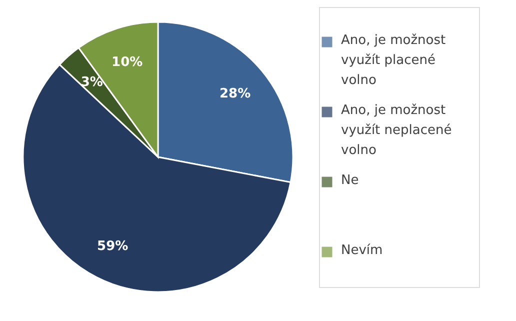 The height and width of the screenshot is (321, 516). Describe the element at coordinates (91, 82) in the screenshot. I see `data-label: 3%` at that location.